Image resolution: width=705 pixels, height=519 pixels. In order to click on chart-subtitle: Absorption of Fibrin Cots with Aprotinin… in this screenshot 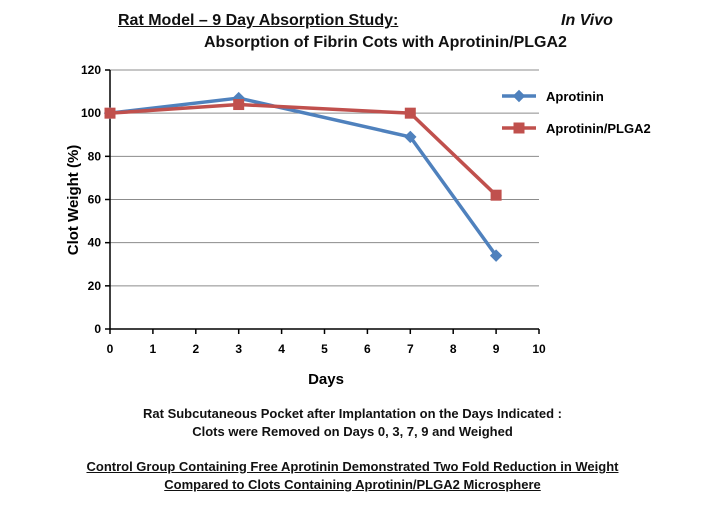, I will do `click(385, 42)`.